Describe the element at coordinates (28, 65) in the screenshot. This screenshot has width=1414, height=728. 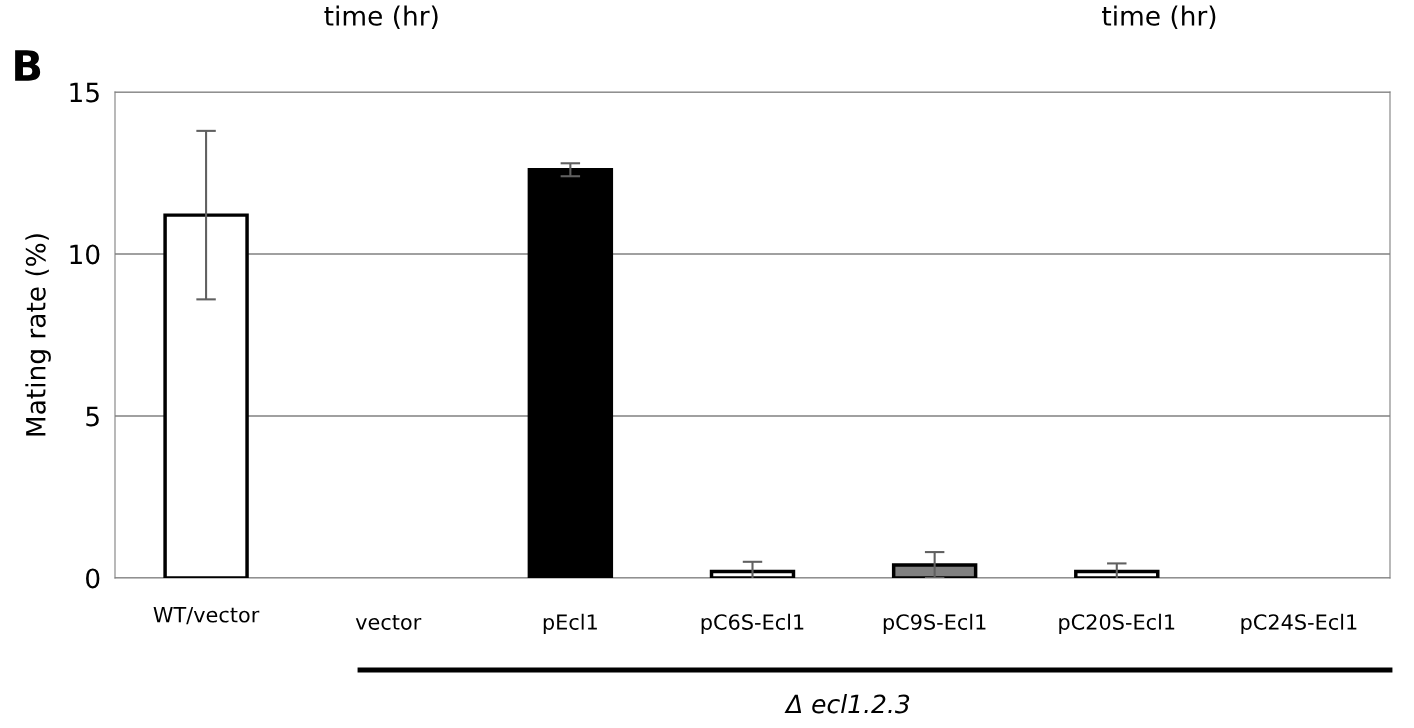
I see `text: B` at that location.